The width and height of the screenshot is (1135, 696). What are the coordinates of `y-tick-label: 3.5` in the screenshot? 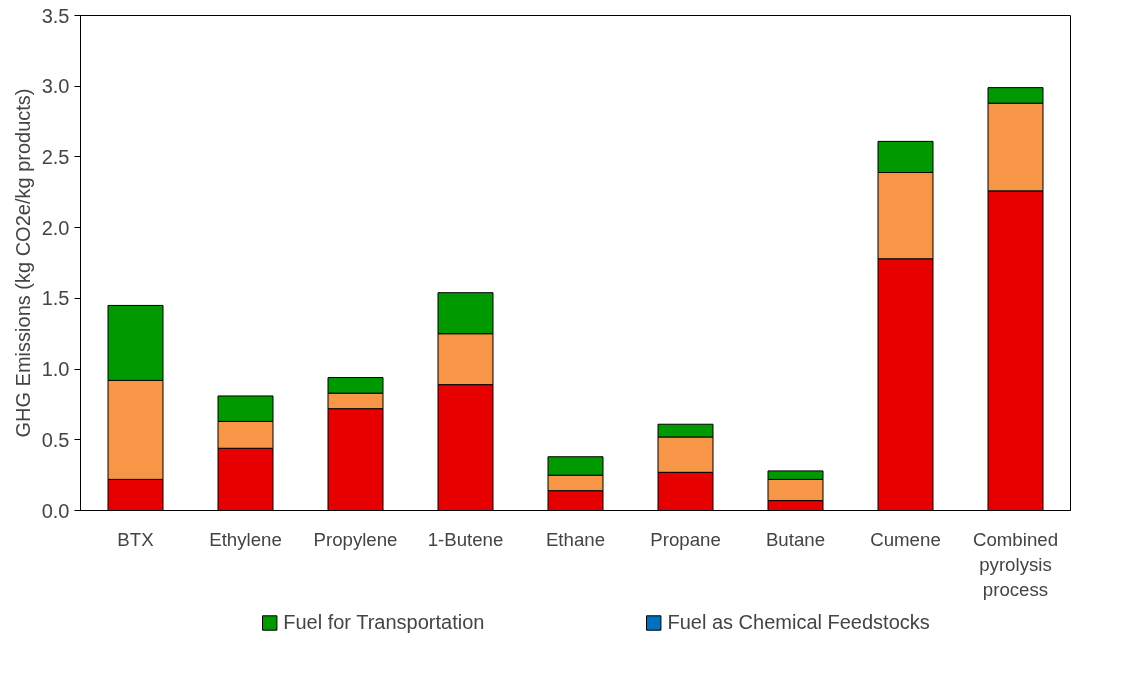 It's located at (55, 15).